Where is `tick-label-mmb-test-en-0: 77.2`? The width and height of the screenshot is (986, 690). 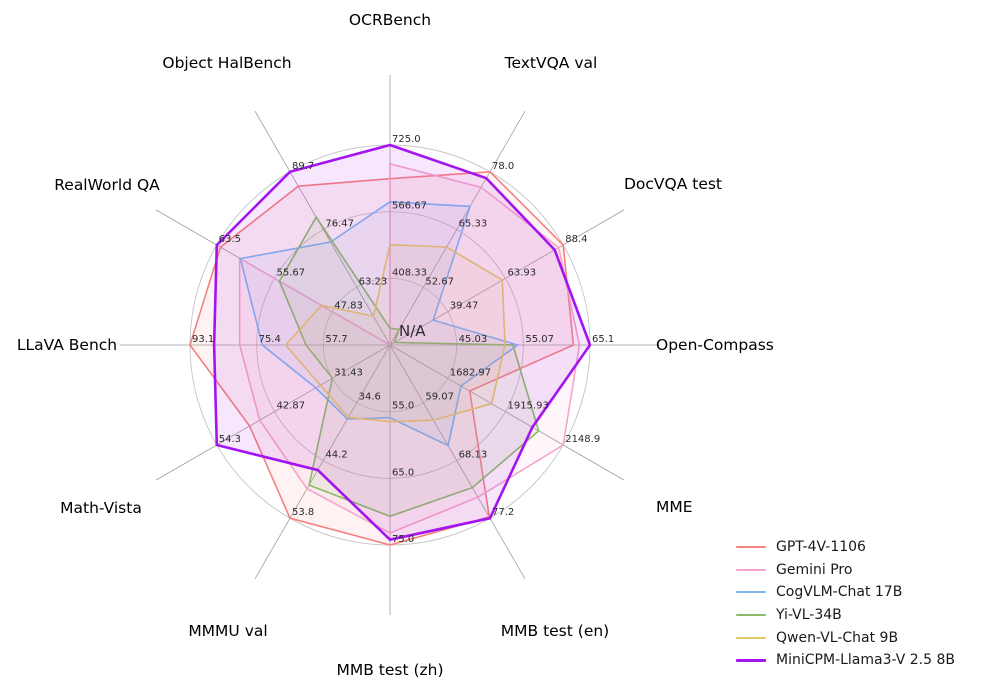 tick-label-mmb-test-en-0: 77.2 is located at coordinates (503, 512).